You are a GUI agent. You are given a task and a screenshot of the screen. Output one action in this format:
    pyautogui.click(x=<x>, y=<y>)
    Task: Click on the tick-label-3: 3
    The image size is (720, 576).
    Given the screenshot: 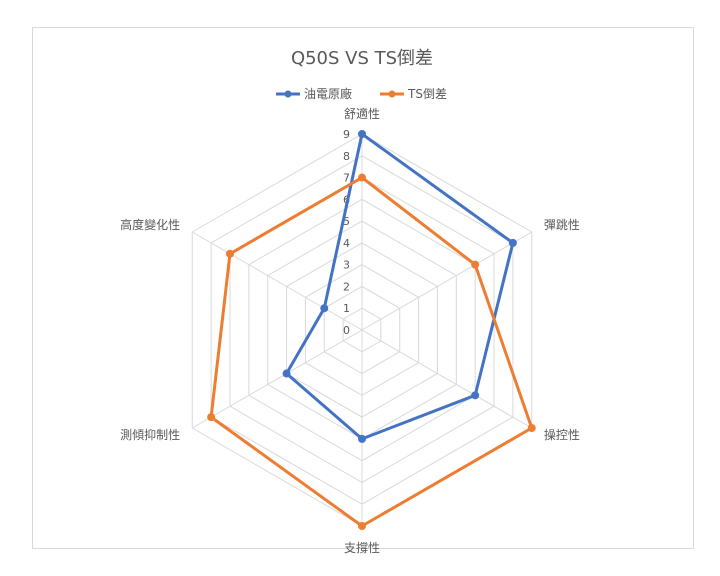 What is the action you would take?
    pyautogui.click(x=346, y=265)
    